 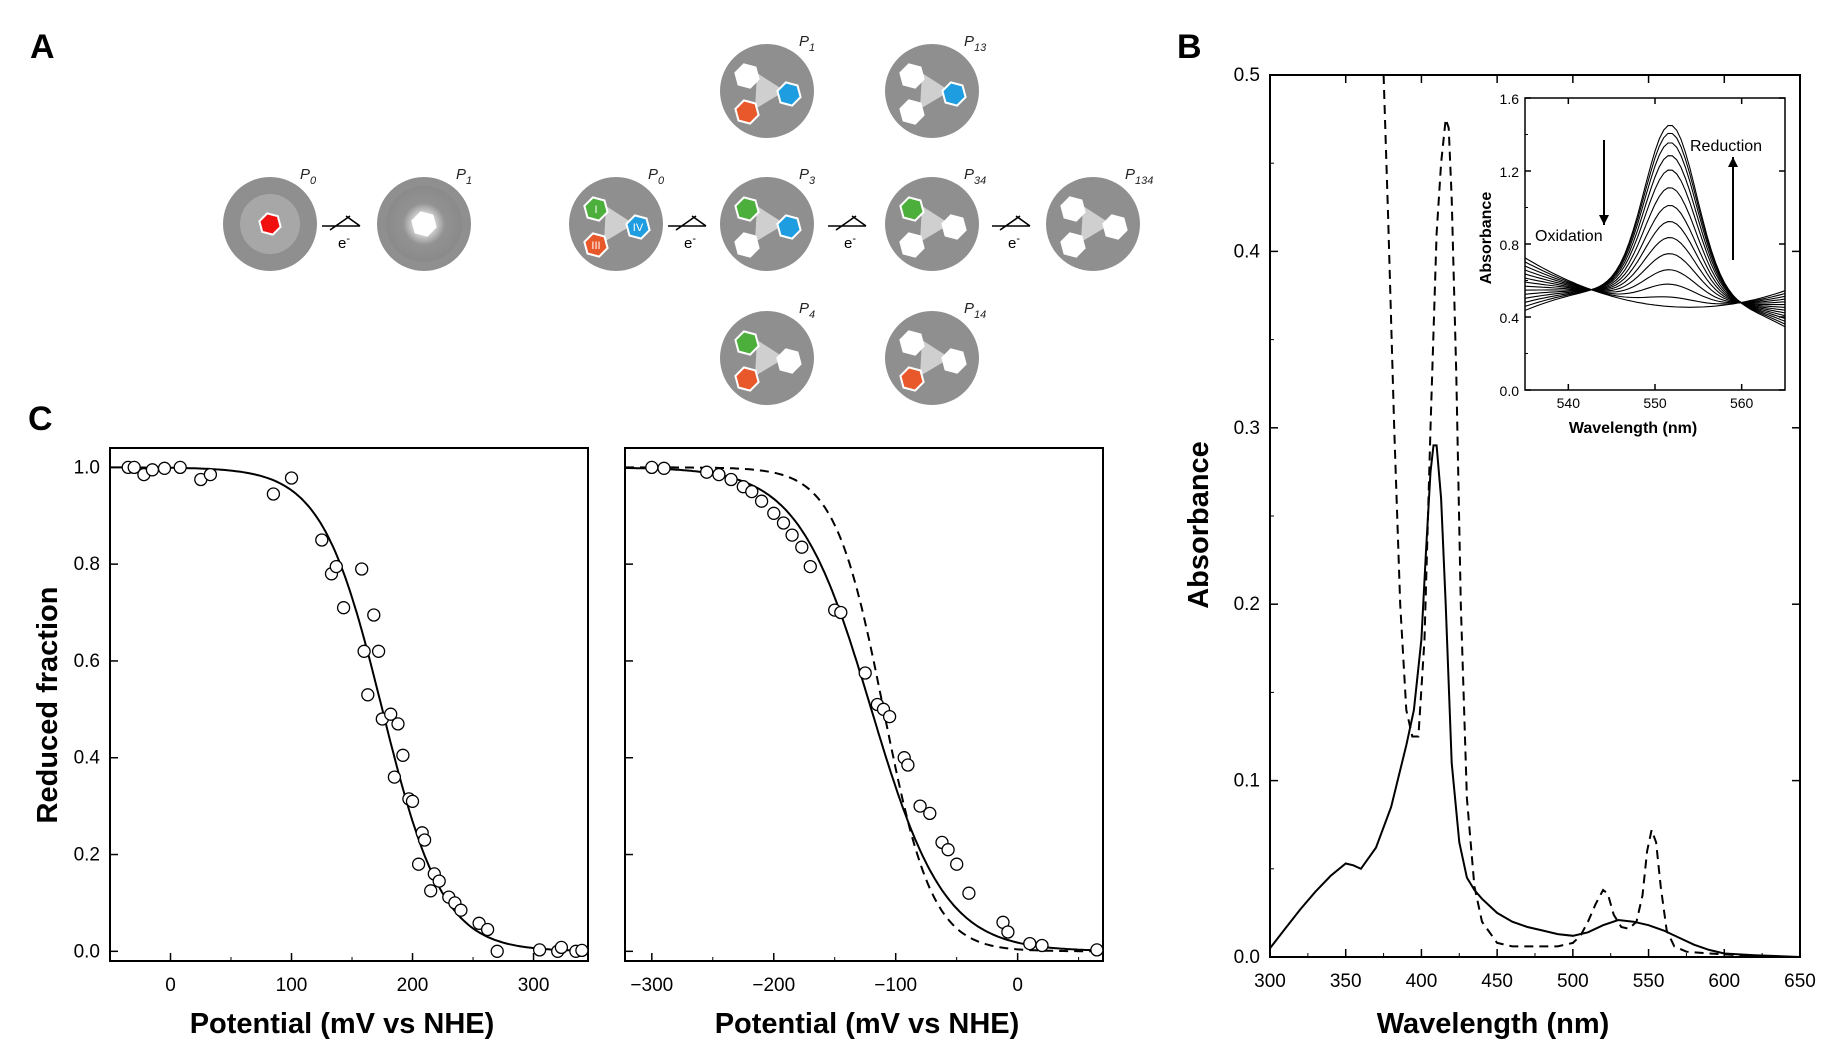 I want to click on y-tick-label: 1.6, so click(x=1510, y=99).